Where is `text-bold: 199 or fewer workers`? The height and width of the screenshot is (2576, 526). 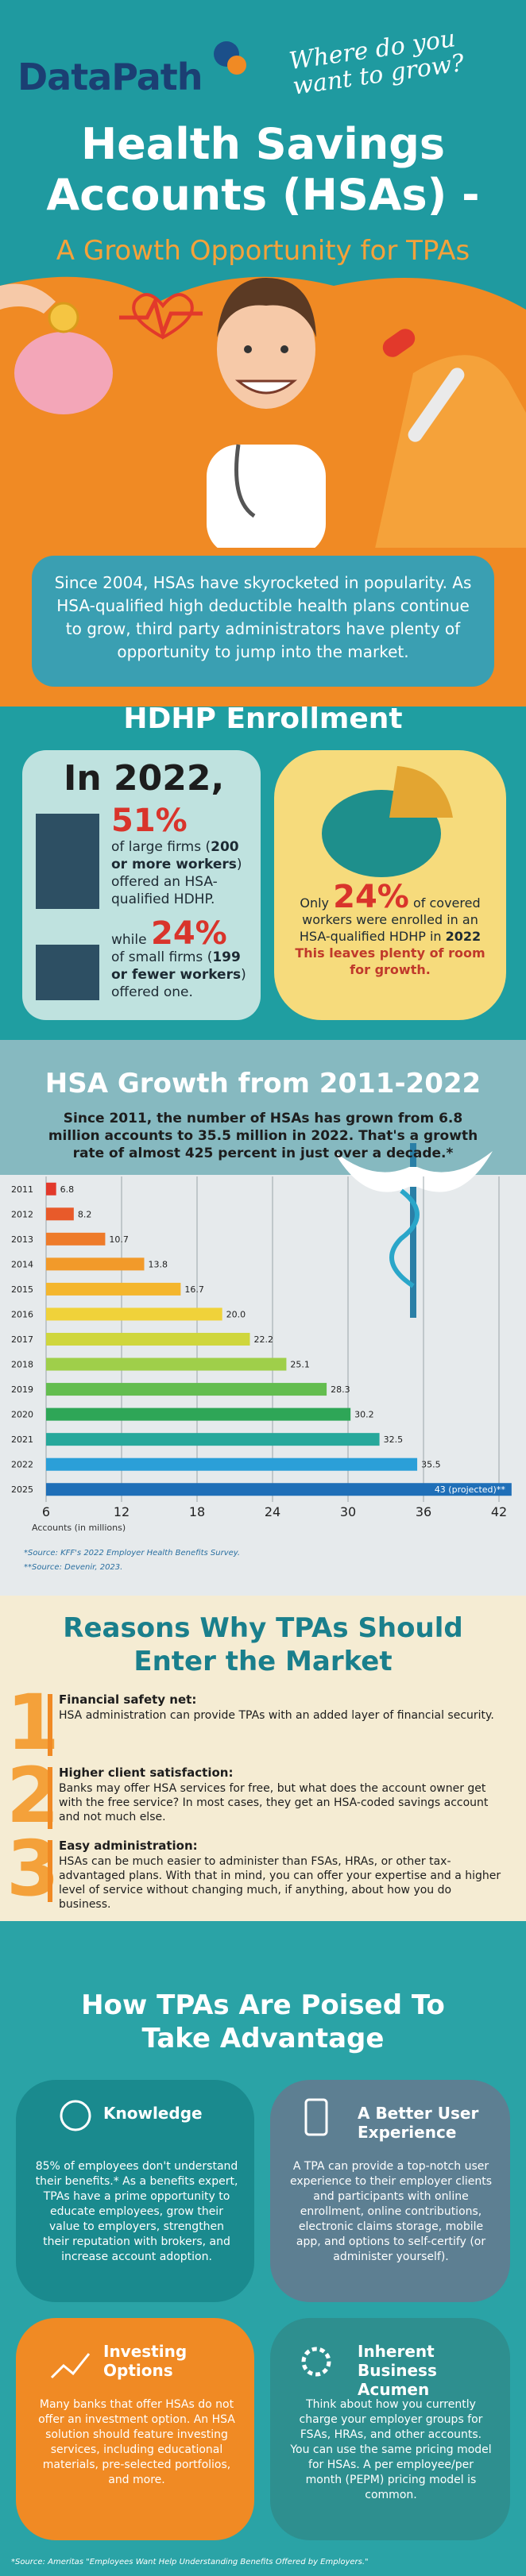 text-bold: 199 or fewer workers is located at coordinates (176, 966).